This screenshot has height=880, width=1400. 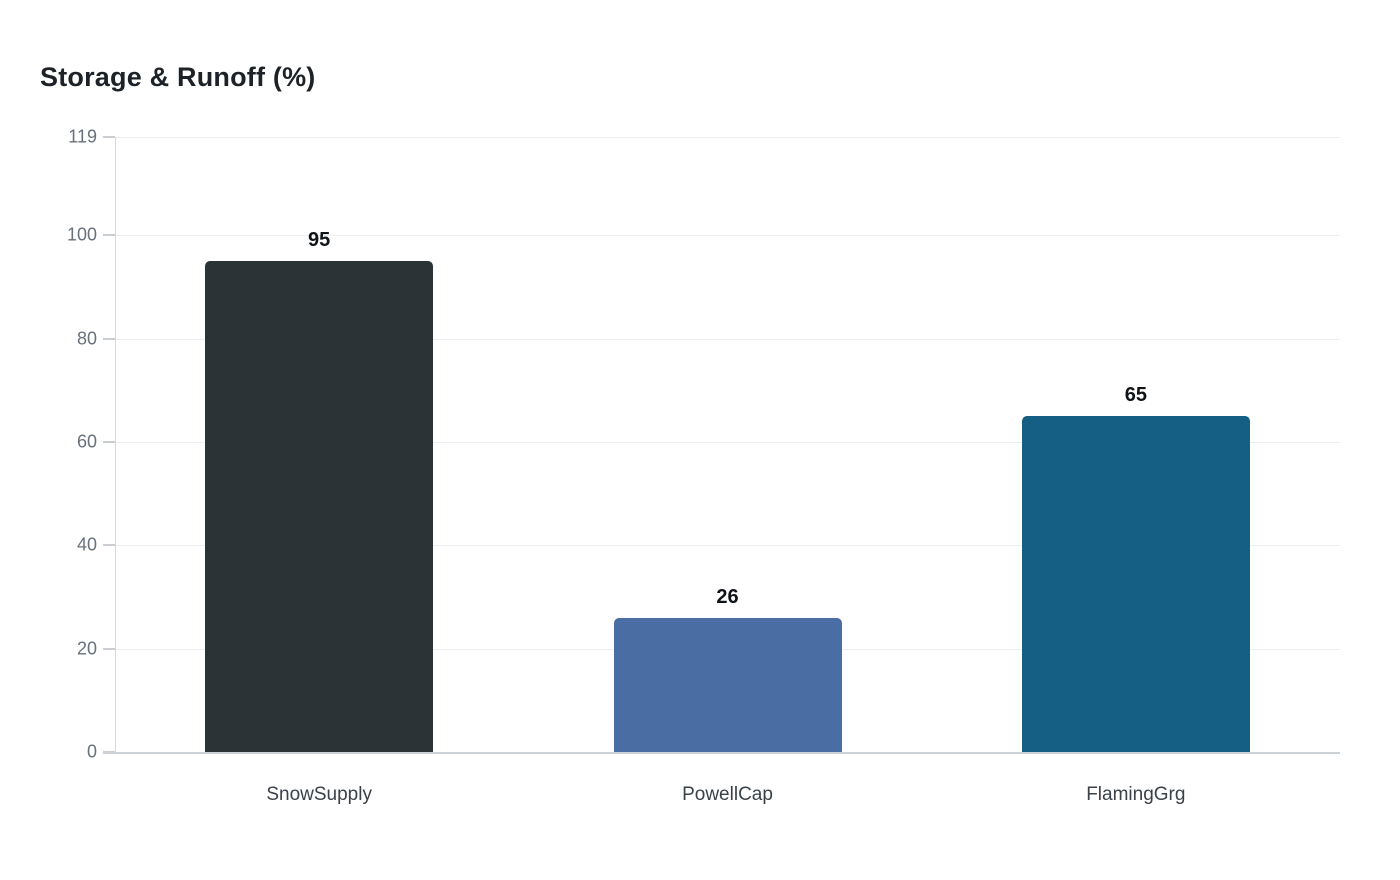 I want to click on y-axis-line, so click(x=115, y=444).